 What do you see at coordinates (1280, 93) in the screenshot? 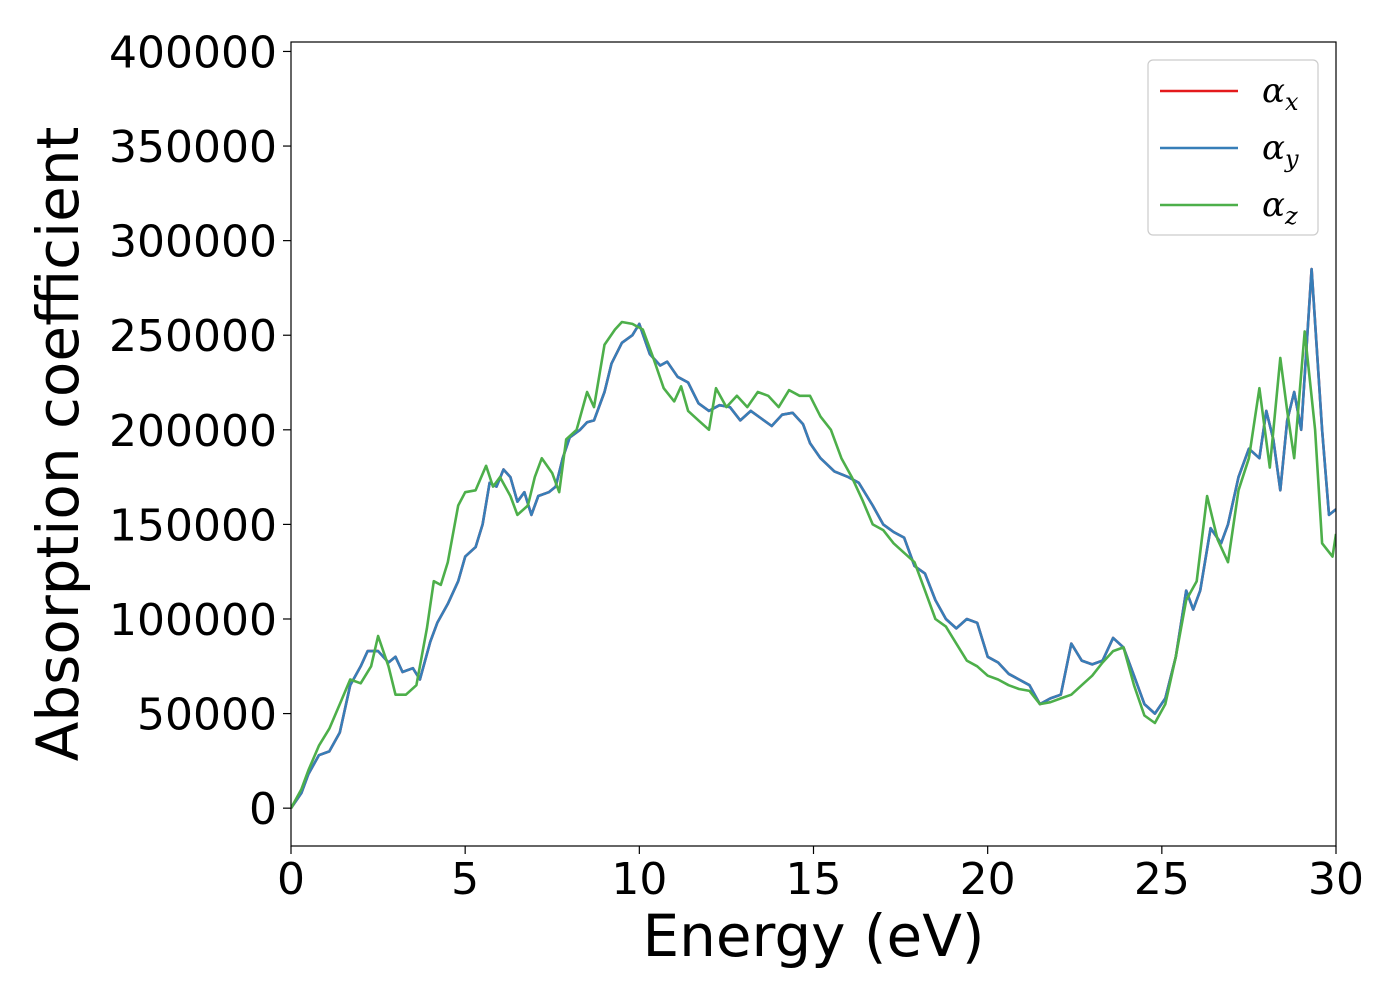
I see `legend-label-x: αx` at bounding box center [1280, 93].